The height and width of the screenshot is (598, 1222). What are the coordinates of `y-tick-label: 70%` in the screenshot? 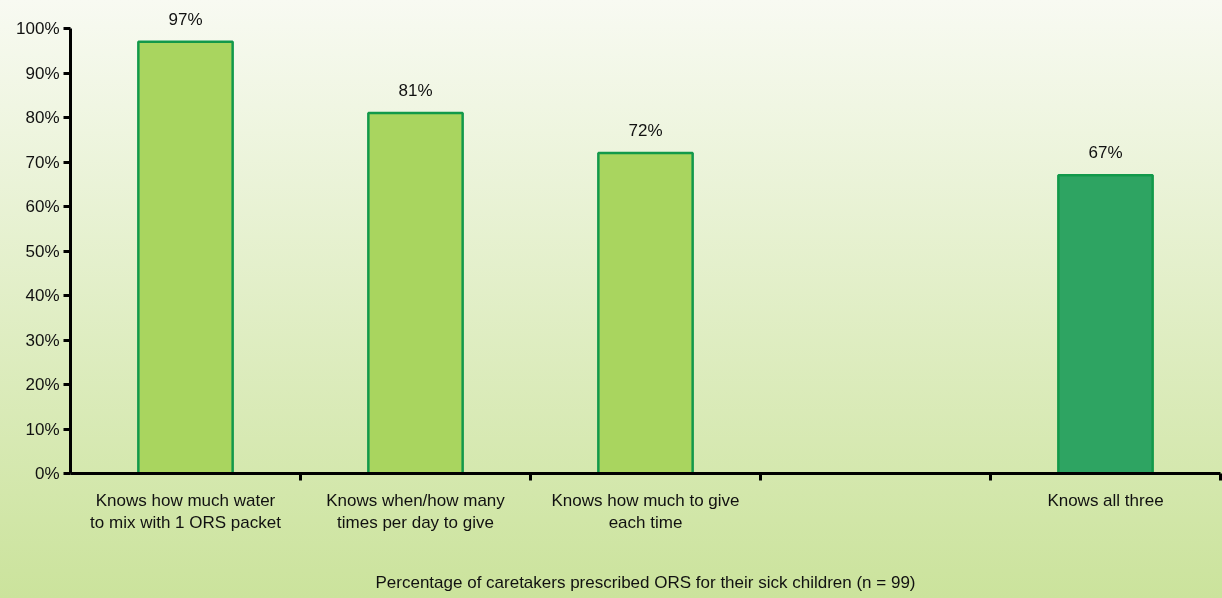 It's located at (42, 162).